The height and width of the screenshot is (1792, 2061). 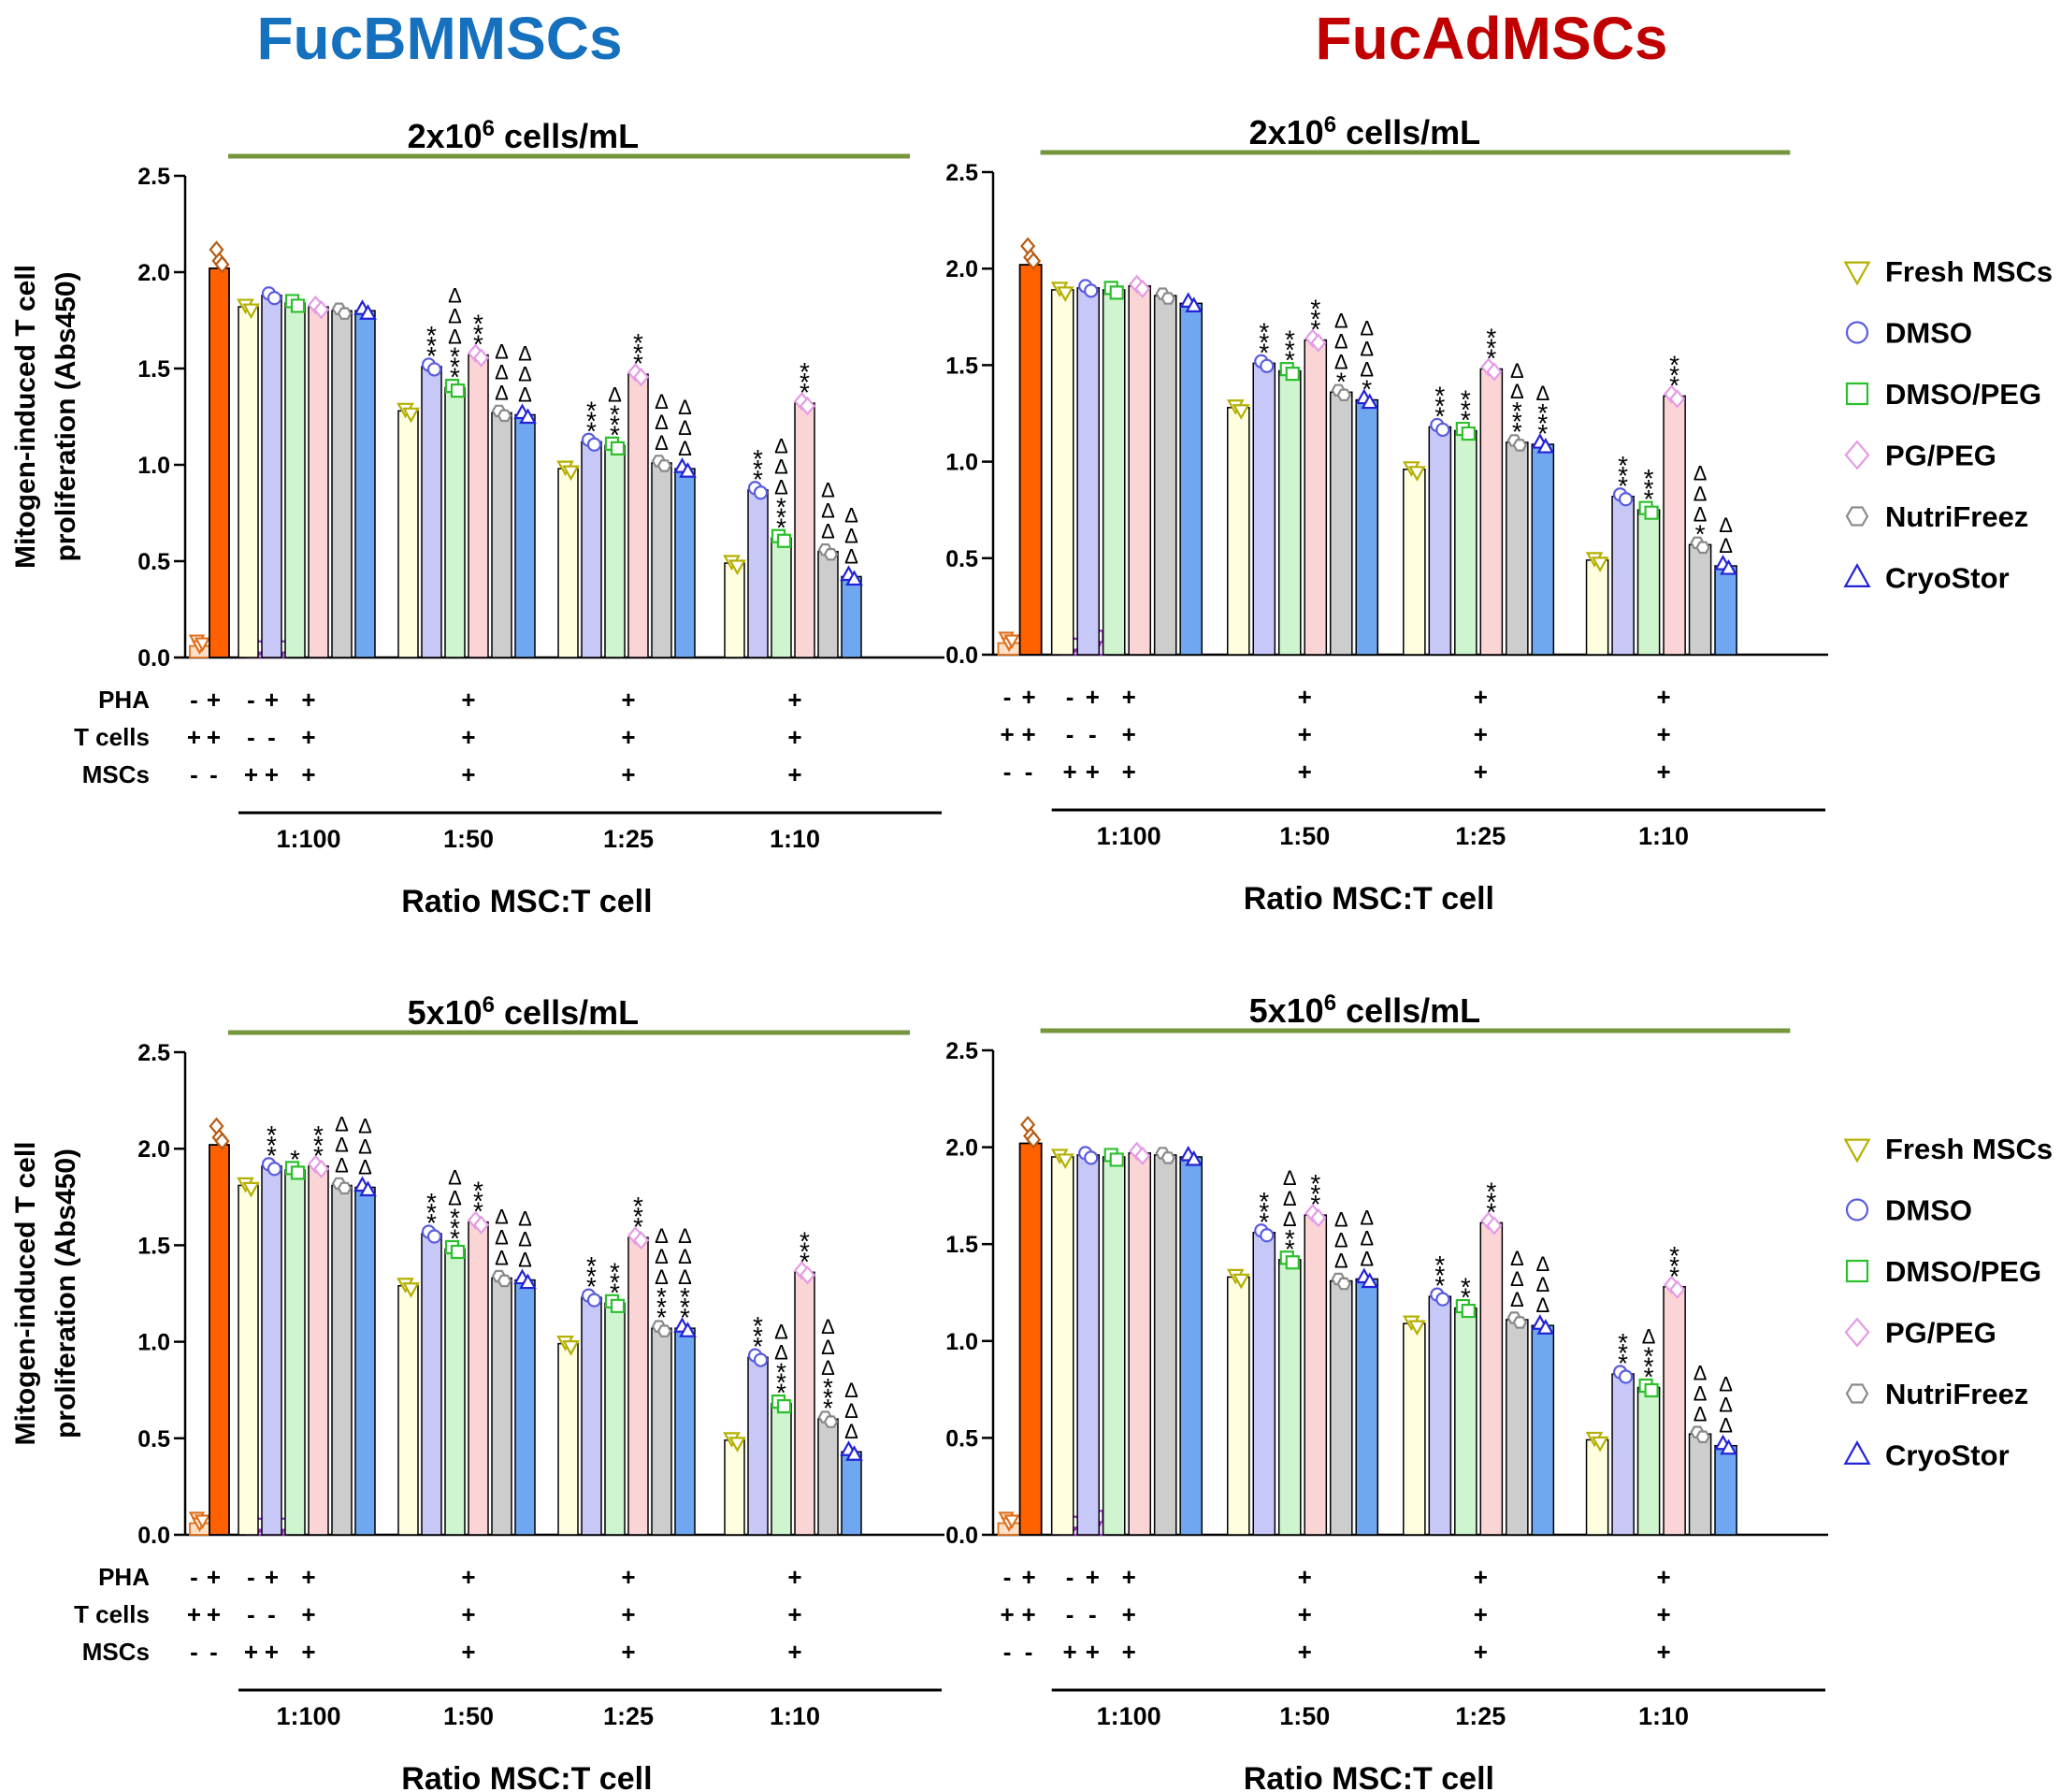 I want to click on legend-label: CryoStor, so click(x=1947, y=578).